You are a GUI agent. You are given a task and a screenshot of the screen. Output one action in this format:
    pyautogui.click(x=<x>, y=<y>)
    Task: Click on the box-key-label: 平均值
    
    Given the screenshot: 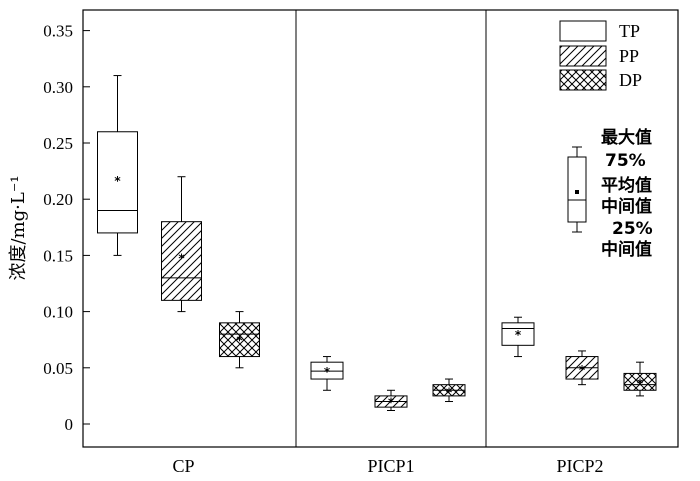 What is the action you would take?
    pyautogui.click(x=626, y=185)
    